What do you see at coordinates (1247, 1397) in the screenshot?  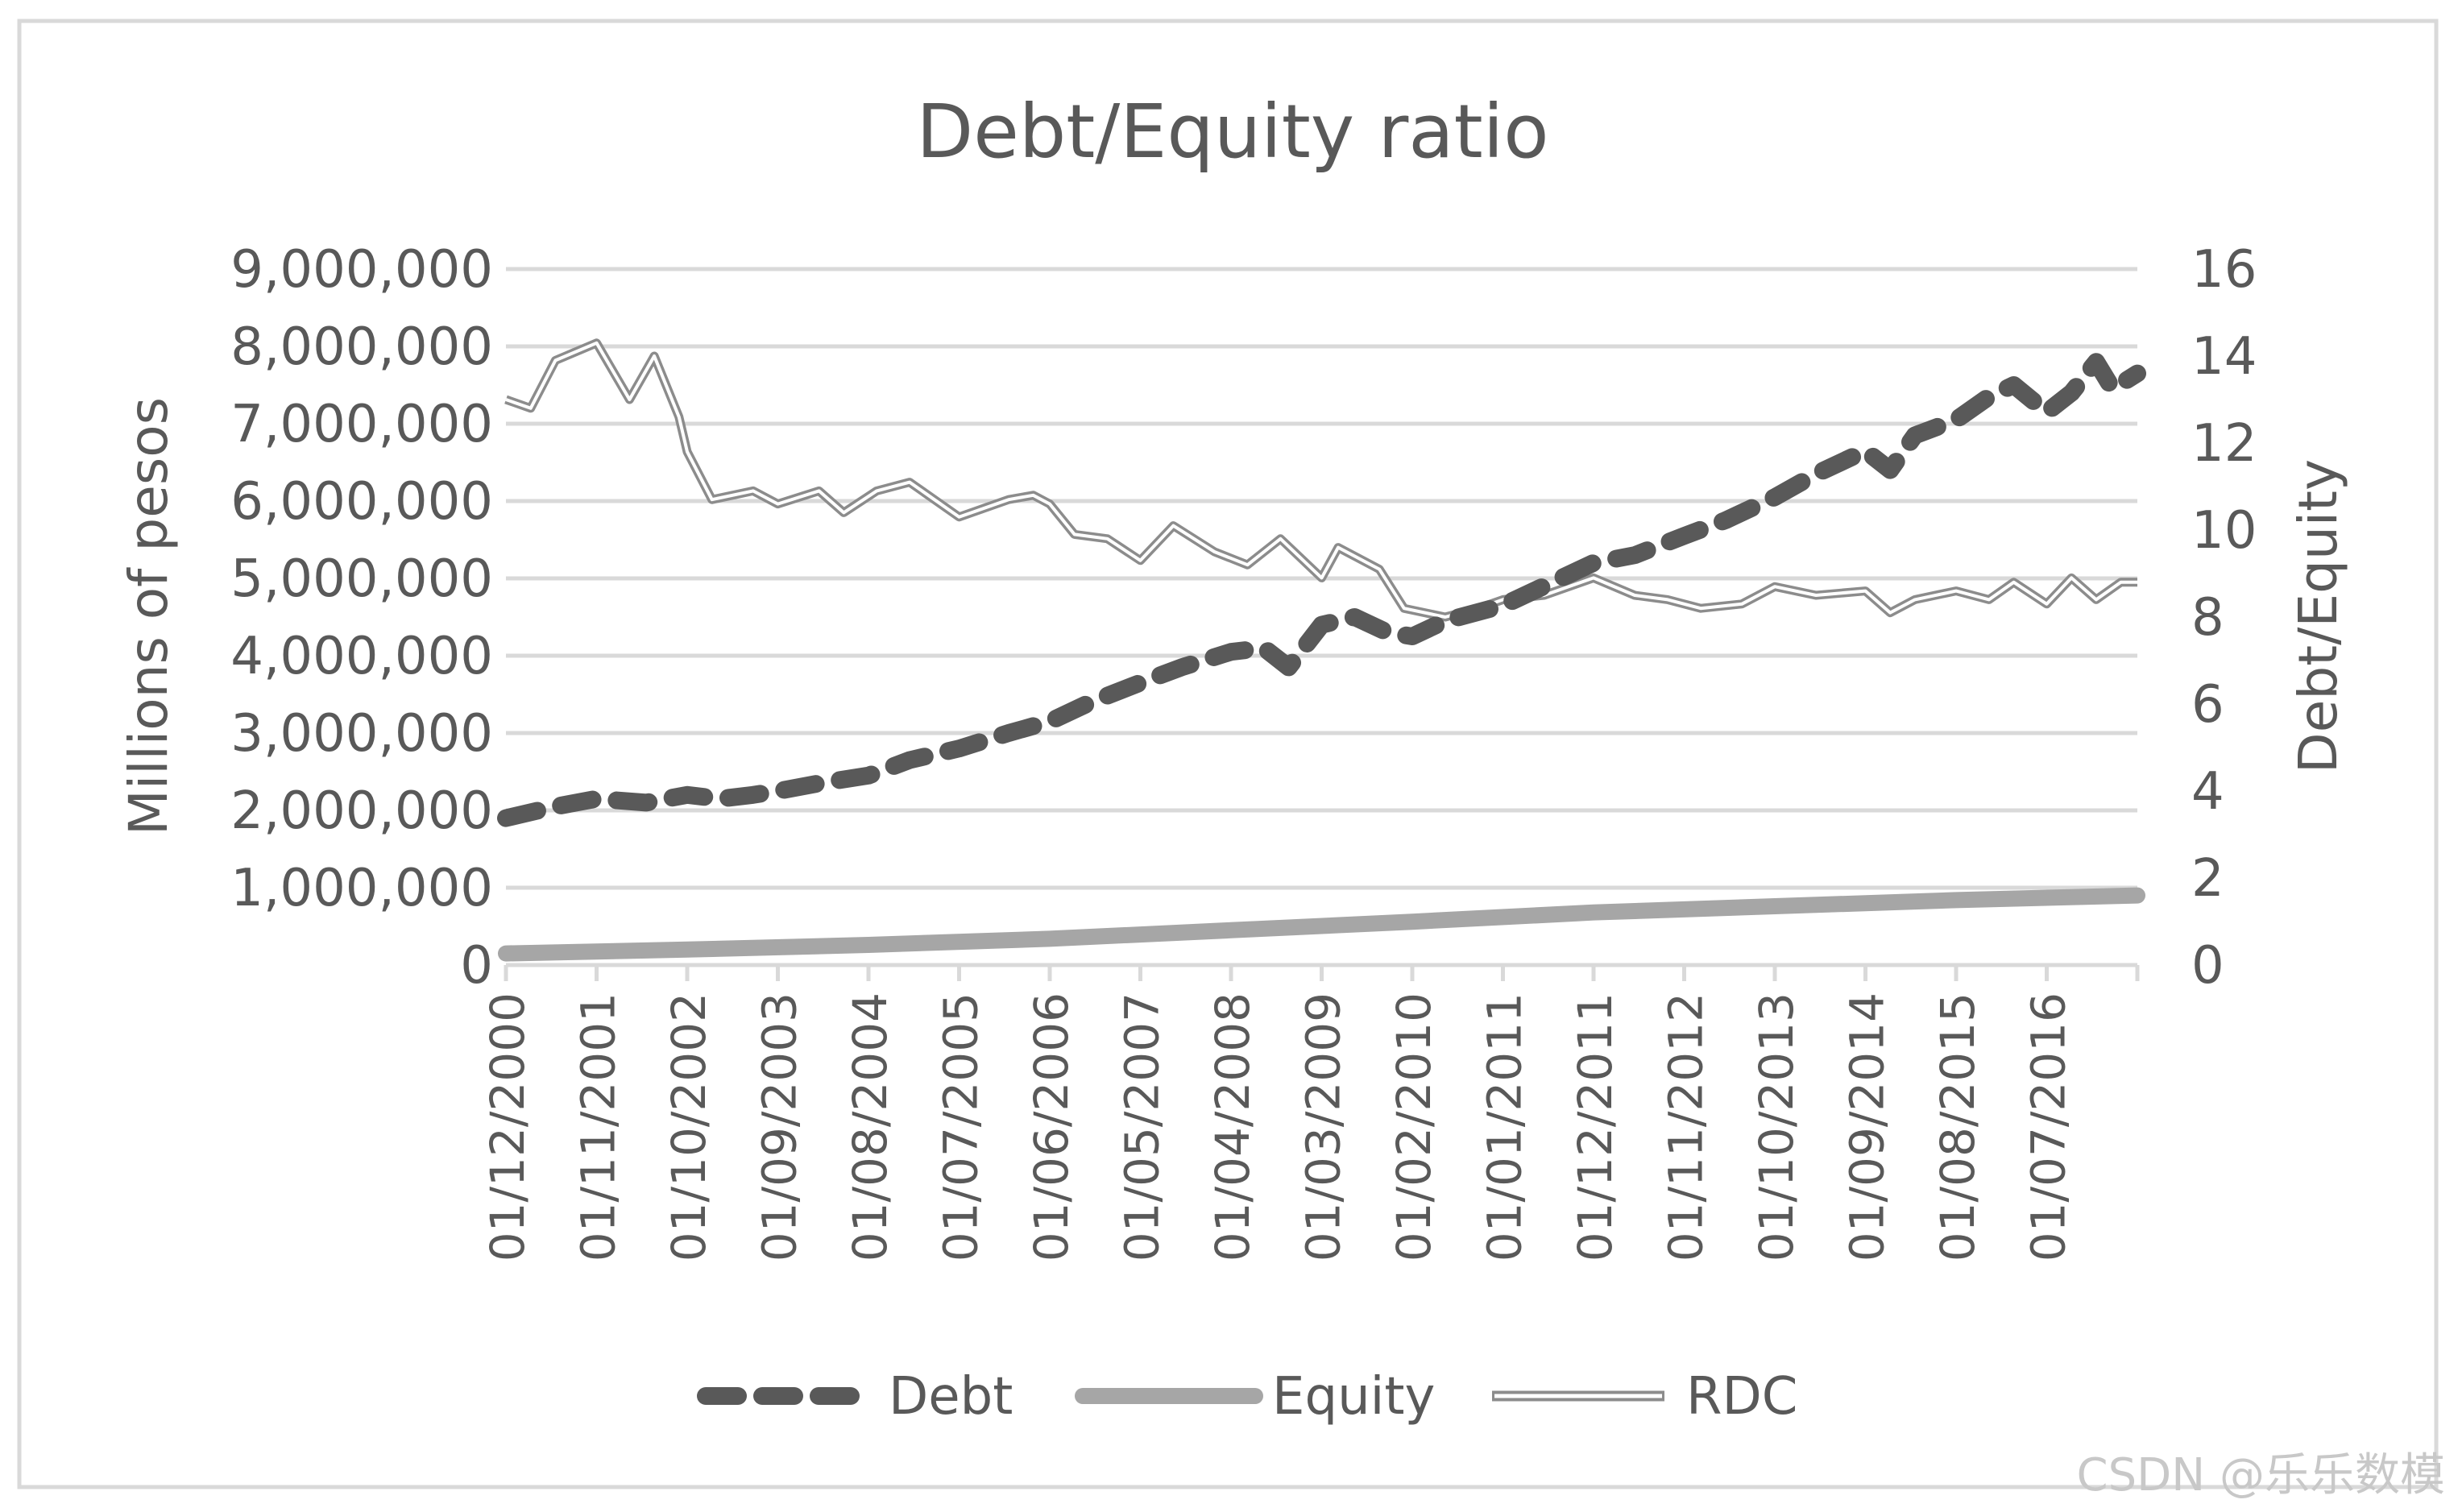 I see `legend: Debt Equity RDC` at bounding box center [1247, 1397].